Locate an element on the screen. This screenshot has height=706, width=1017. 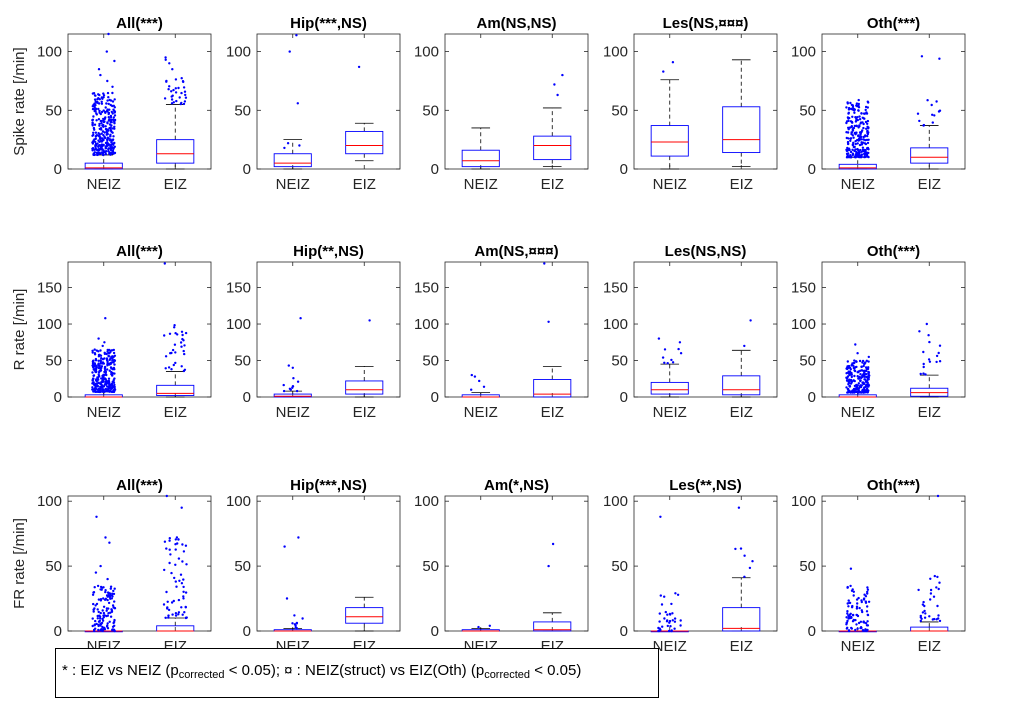
legend-sub1: corrected is located at coordinates (201, 675).